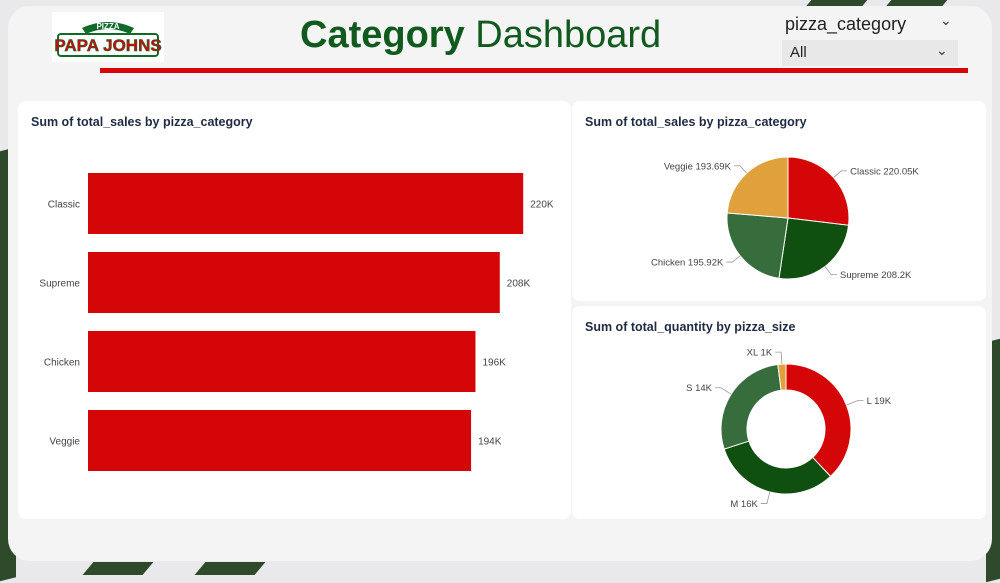  Describe the element at coordinates (846, 24) in the screenshot. I see `slicer-label: pizza_category` at that location.